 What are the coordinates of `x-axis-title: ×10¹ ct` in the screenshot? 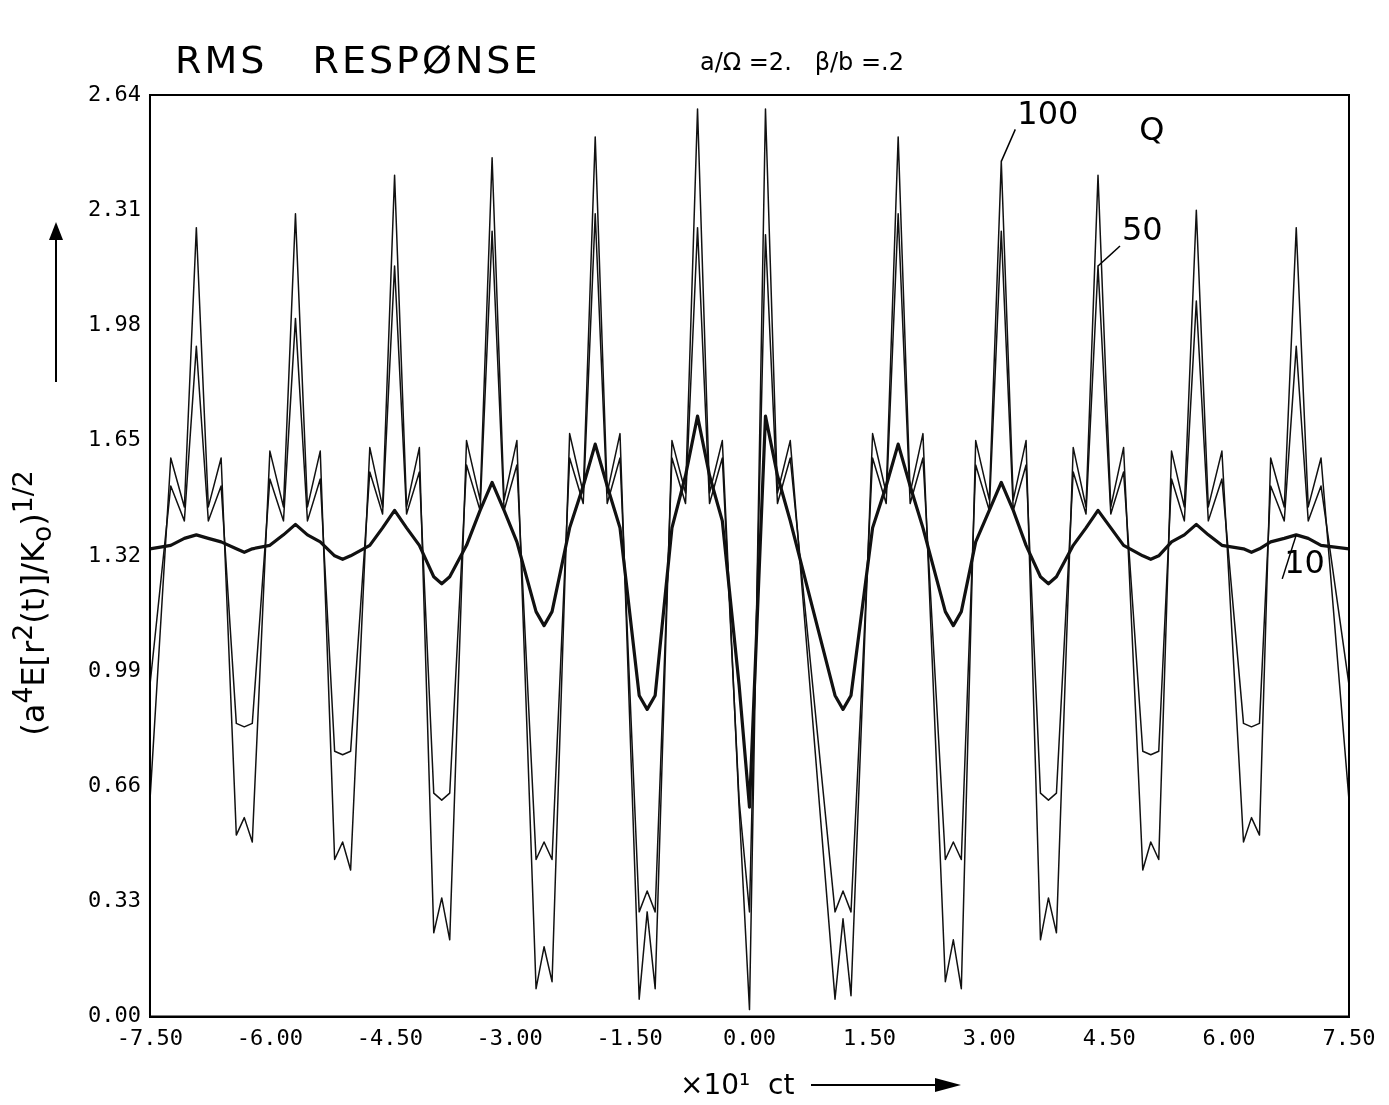 It's located at (737, 1084).